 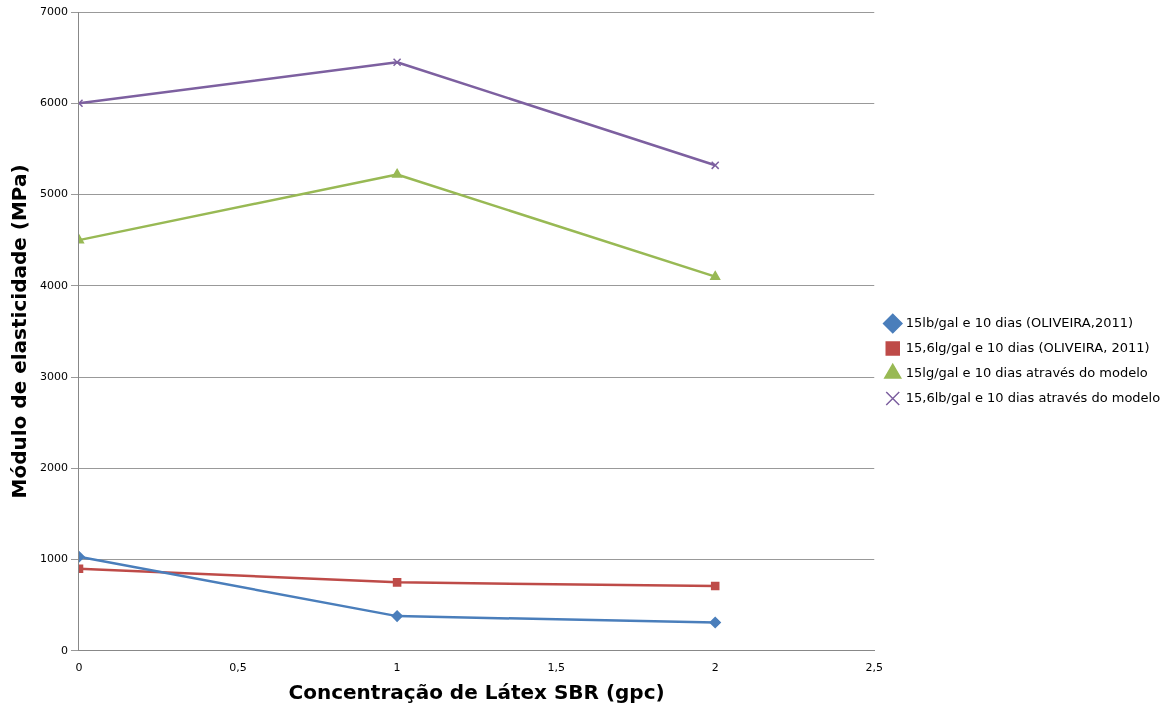 What do you see at coordinates (715, 668) in the screenshot?
I see `x-tick-label: 2` at bounding box center [715, 668].